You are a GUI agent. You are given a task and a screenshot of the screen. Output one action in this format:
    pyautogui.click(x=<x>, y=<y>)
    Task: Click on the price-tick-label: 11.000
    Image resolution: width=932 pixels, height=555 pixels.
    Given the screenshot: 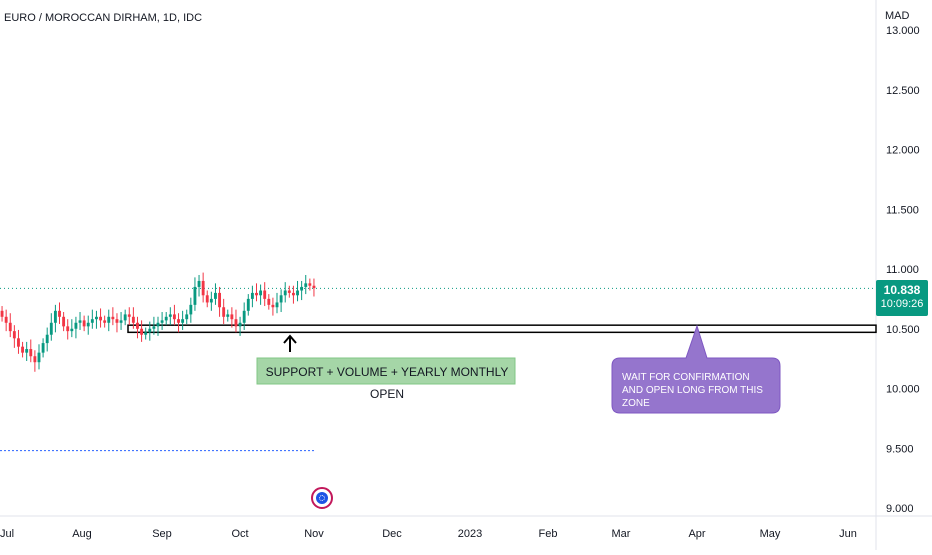 What is the action you would take?
    pyautogui.click(x=902, y=270)
    